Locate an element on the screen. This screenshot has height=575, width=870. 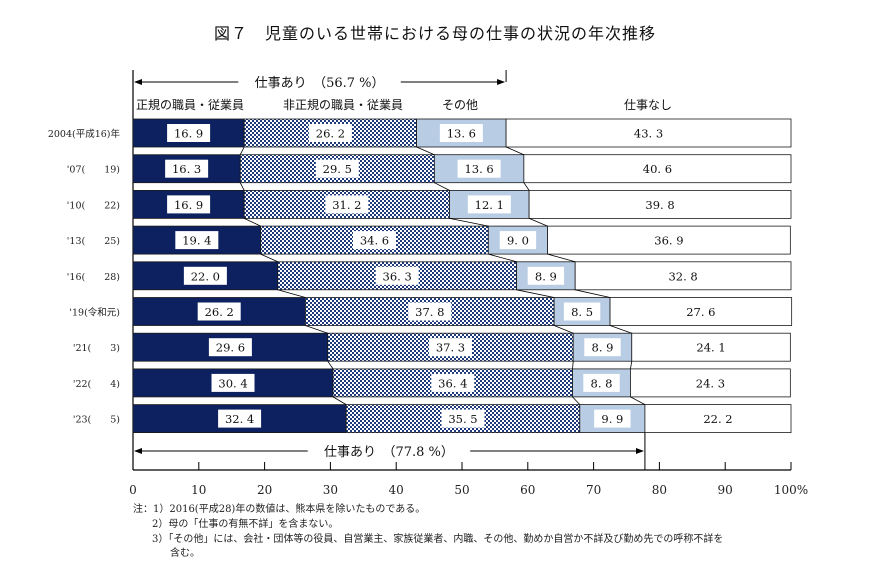
category-label: '21( 3) is located at coordinates (96, 348).